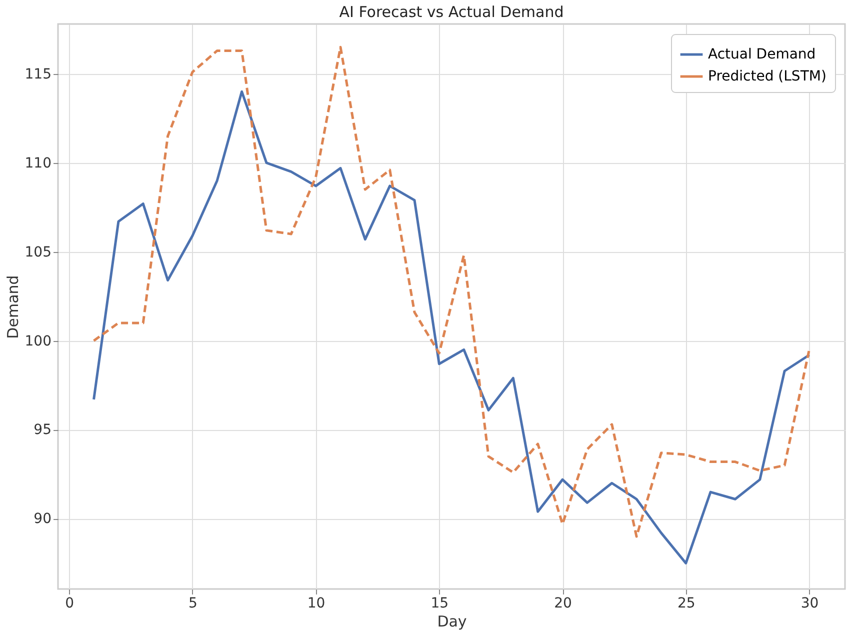  What do you see at coordinates (13, 307) in the screenshot?
I see `y-axis-title: Demand` at bounding box center [13, 307].